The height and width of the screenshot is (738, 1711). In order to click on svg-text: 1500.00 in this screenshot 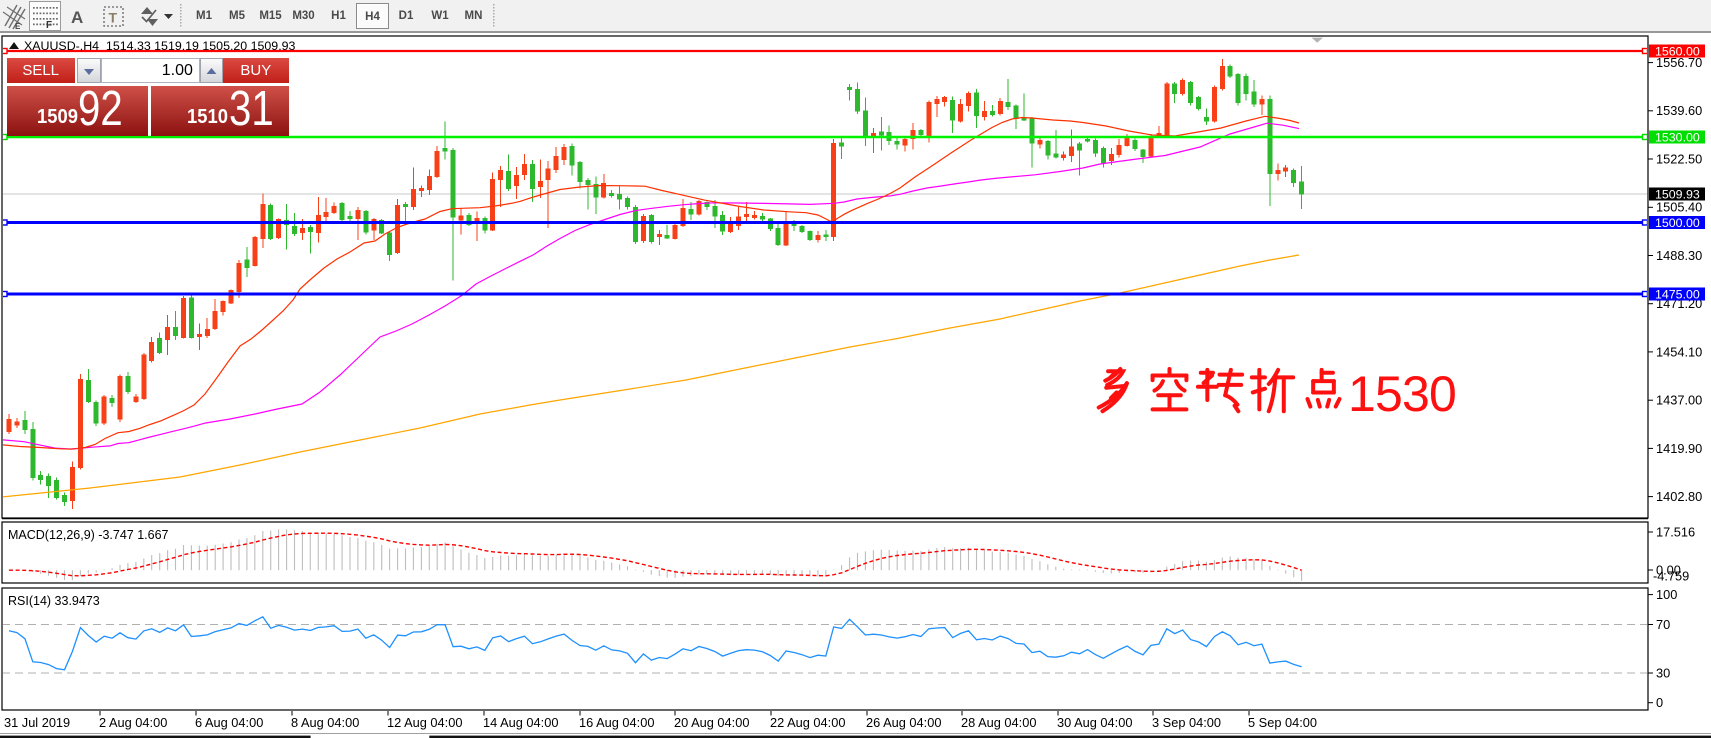, I will do `click(1677, 223)`.